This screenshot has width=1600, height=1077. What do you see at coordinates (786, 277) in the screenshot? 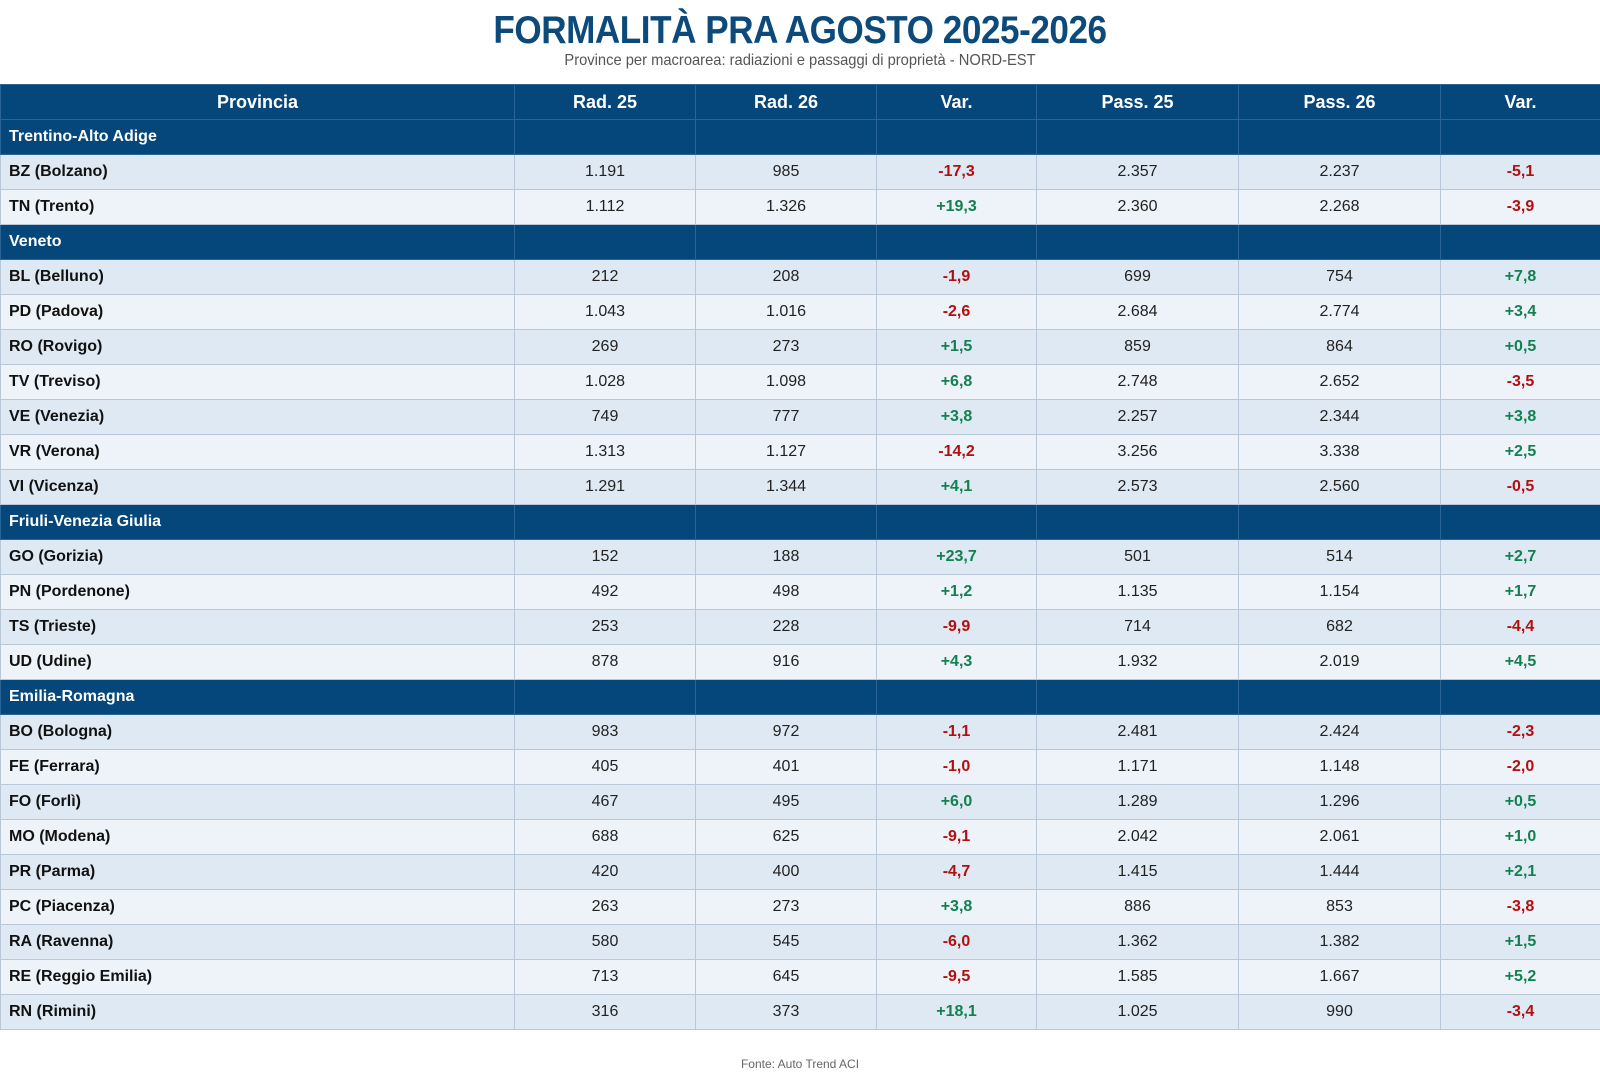
I see `rad-26-cell: 208` at bounding box center [786, 277].